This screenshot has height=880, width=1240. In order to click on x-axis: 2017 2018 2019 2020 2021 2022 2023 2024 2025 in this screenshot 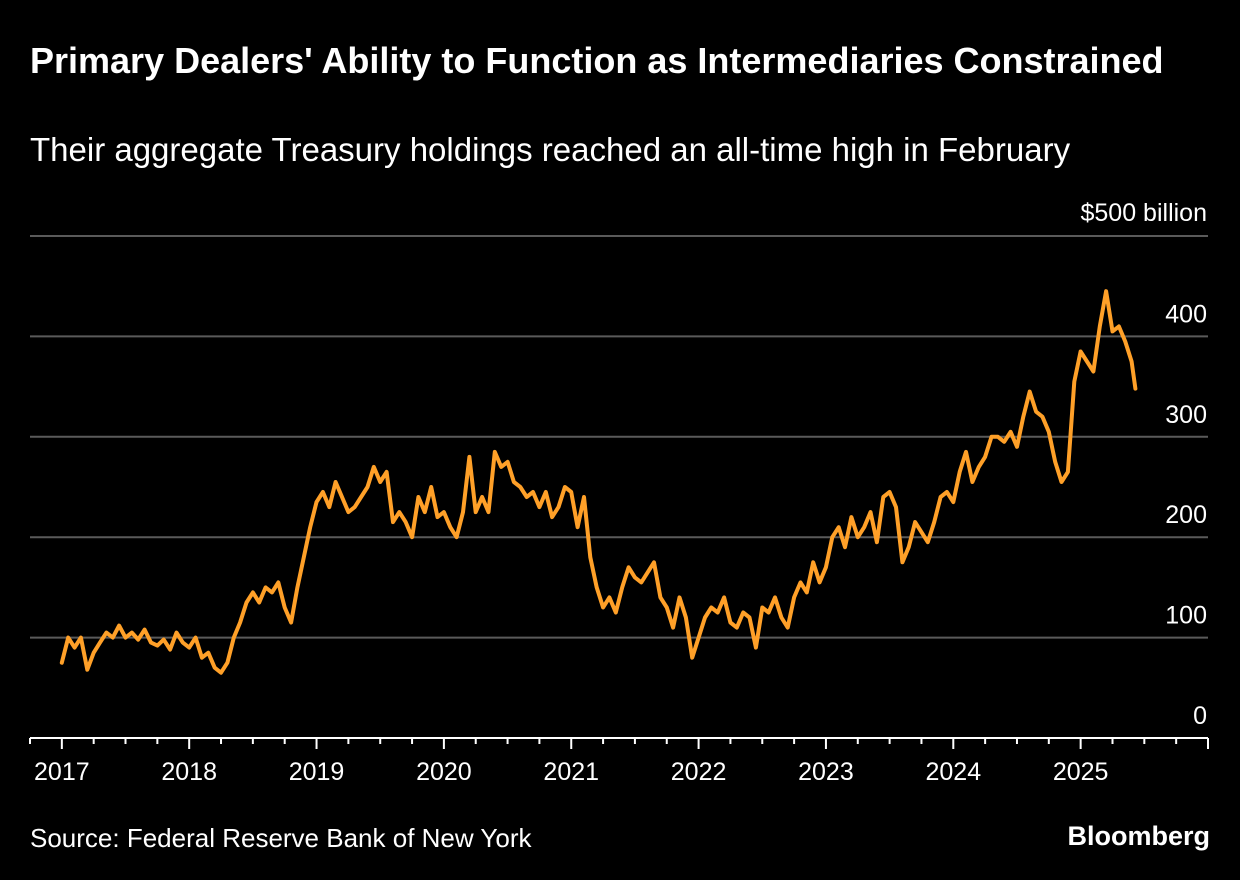, I will do `click(619, 761)`.